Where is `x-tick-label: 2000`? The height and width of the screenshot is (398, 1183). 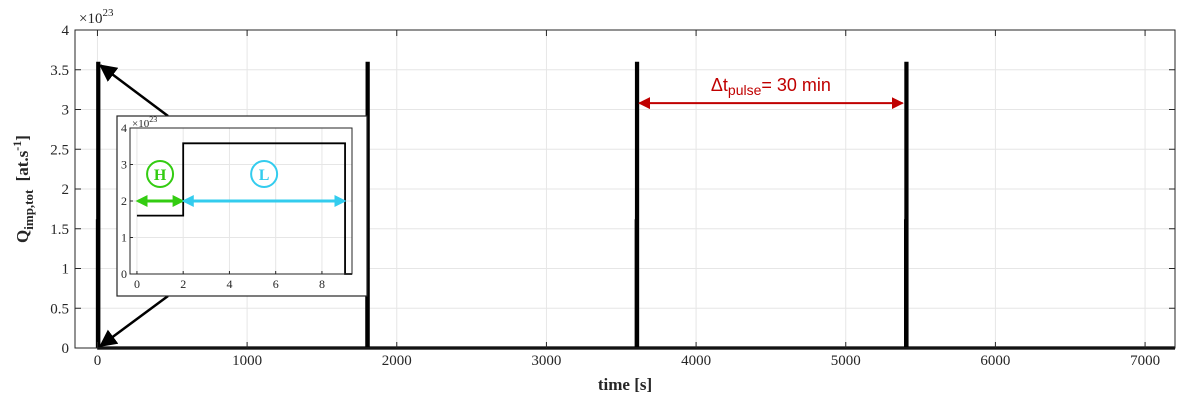 x-tick-label: 2000 is located at coordinates (397, 361).